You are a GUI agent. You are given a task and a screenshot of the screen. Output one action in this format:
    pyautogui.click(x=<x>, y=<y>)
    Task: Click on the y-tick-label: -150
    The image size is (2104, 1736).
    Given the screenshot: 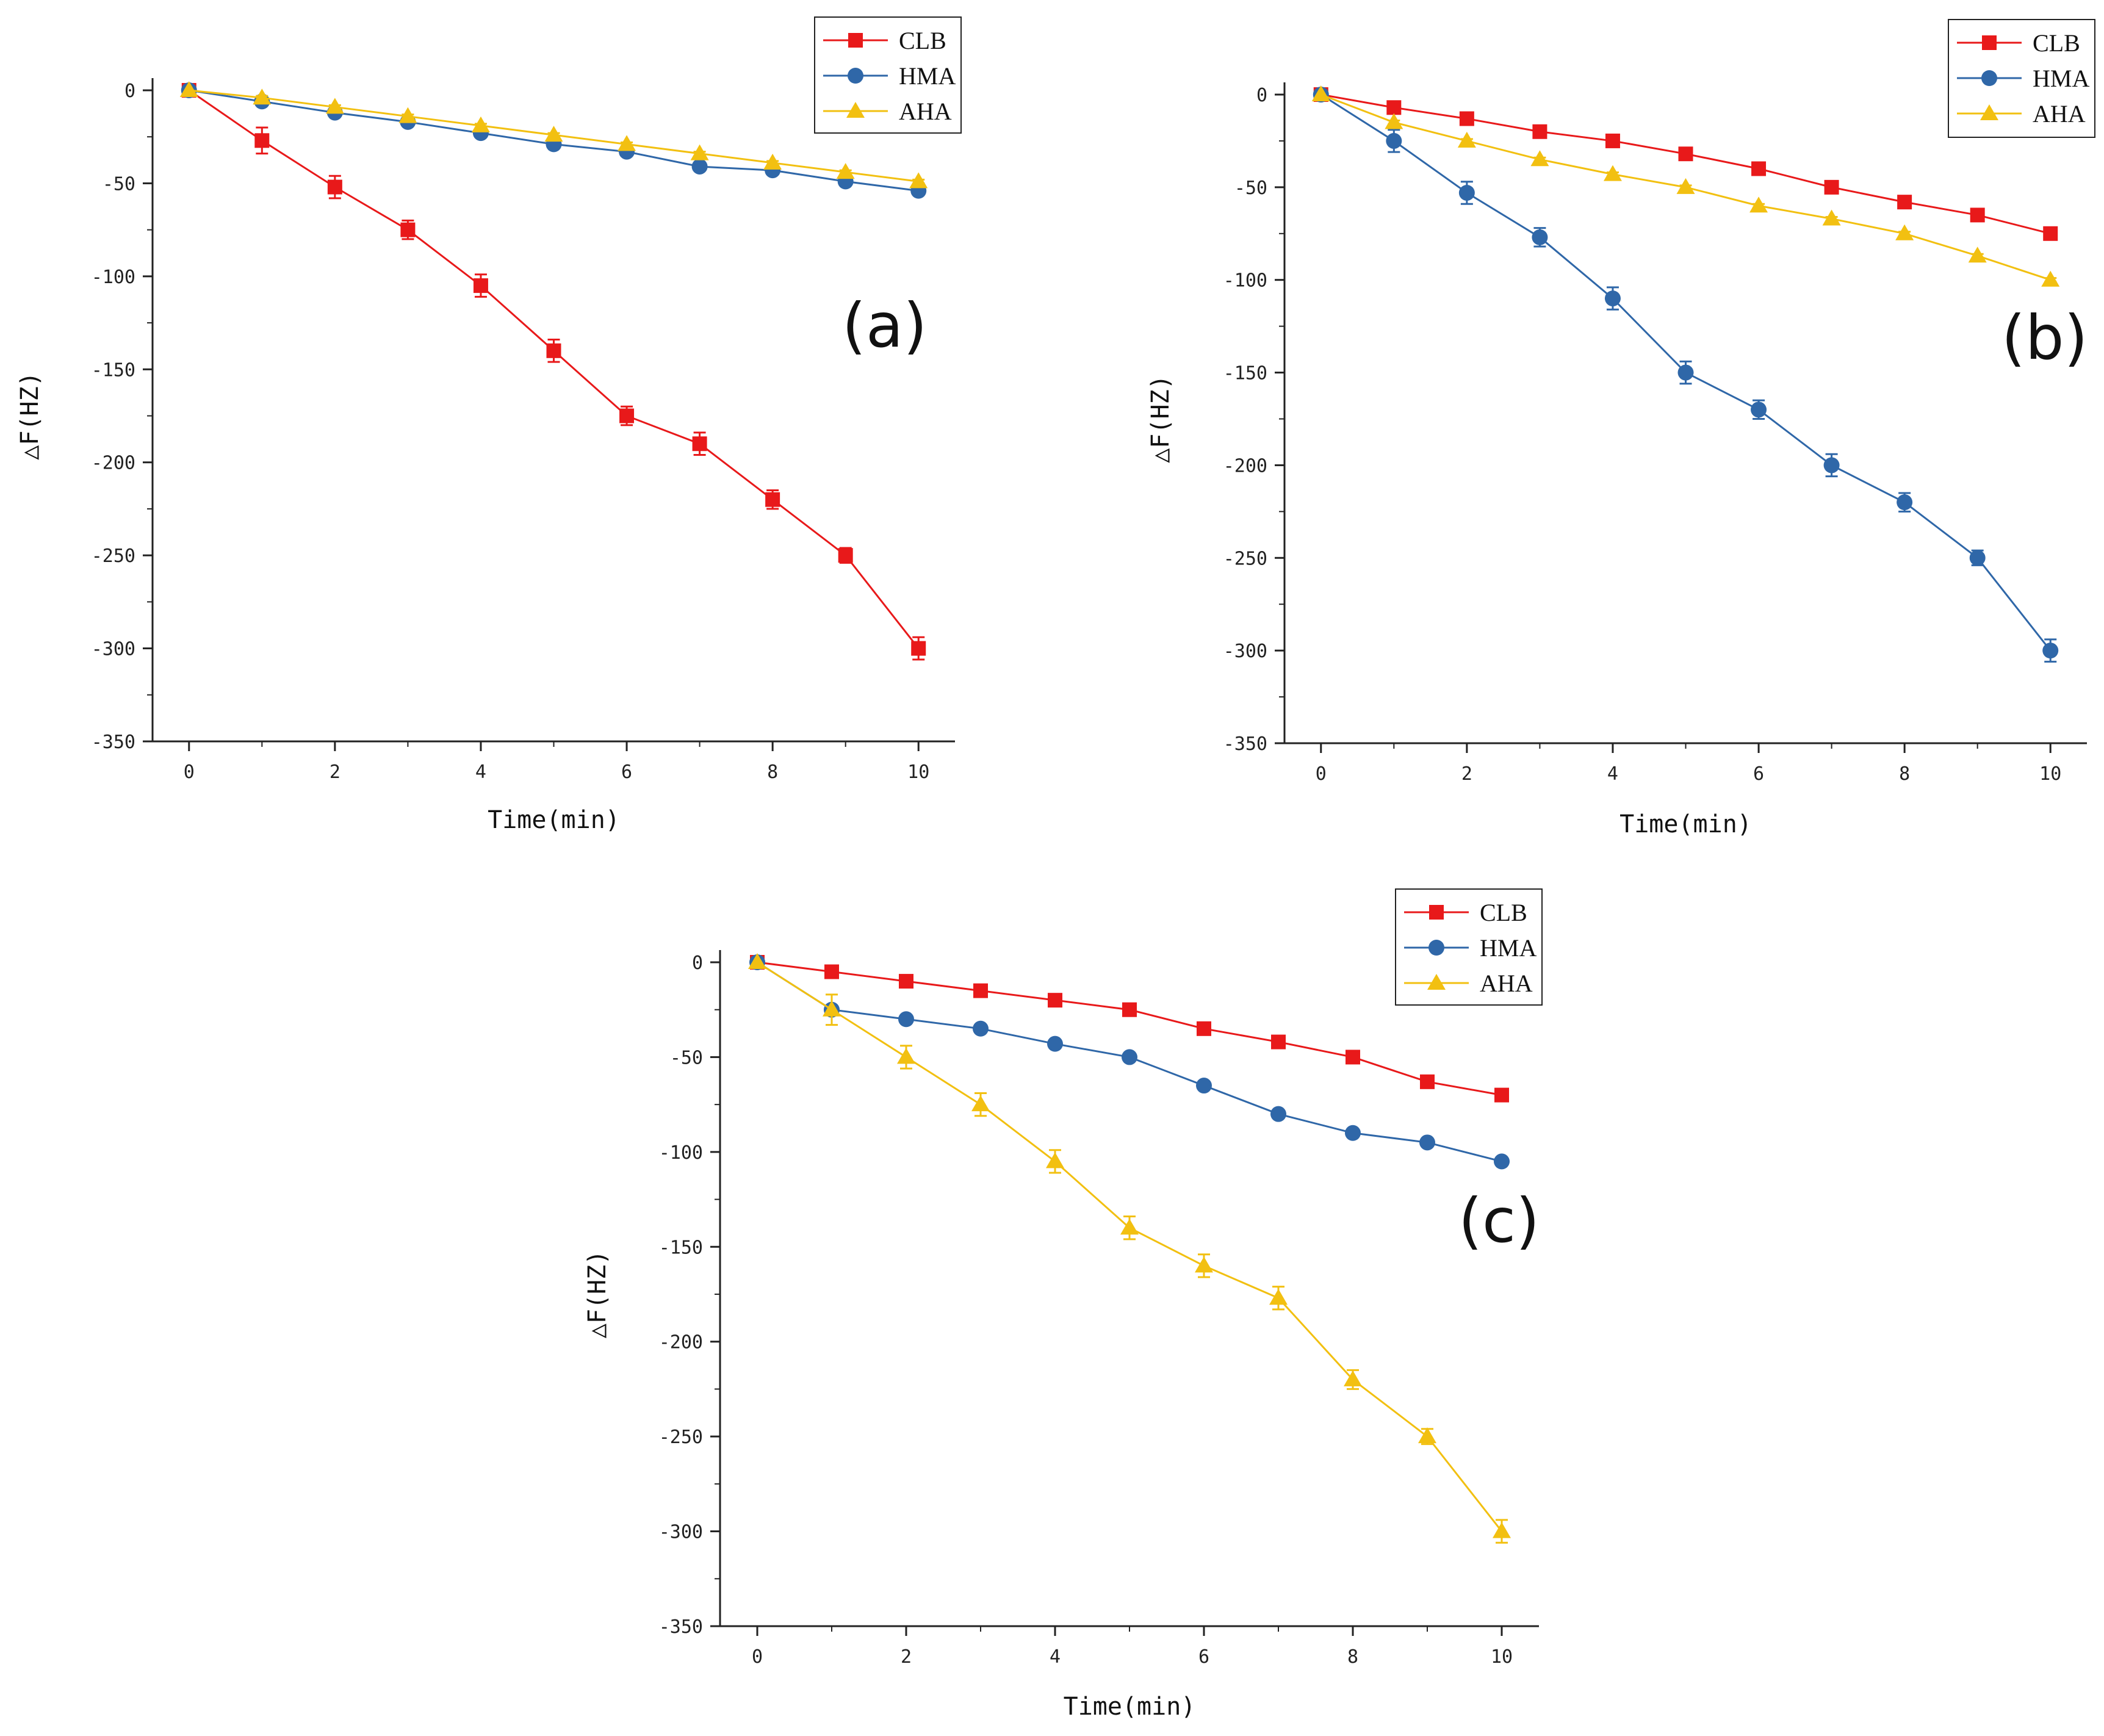 What is the action you would take?
    pyautogui.click(x=681, y=1247)
    